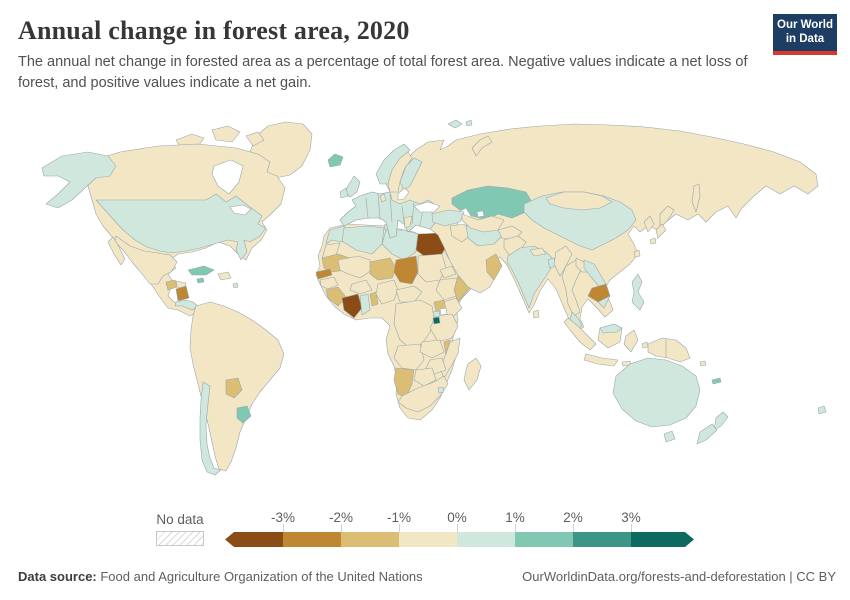 This screenshot has width=850, height=600. I want to click on country-sierra-leone-liberia, so click(336, 296).